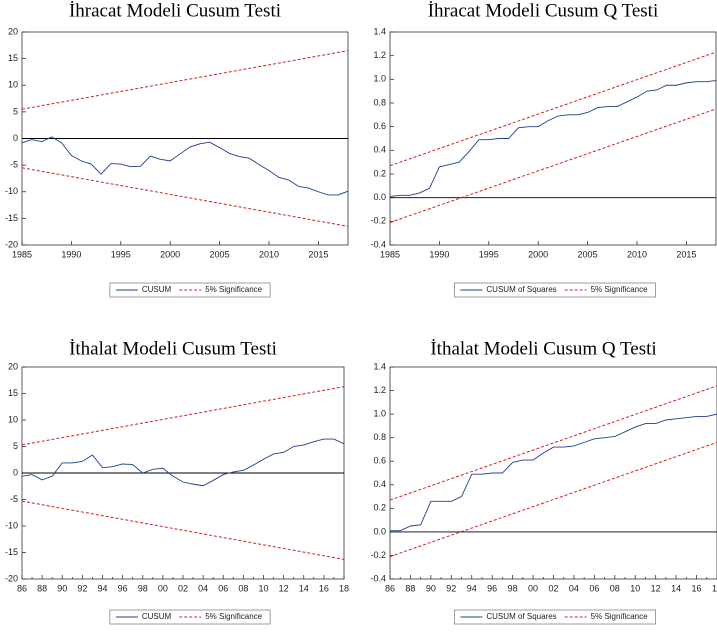 The image size is (717, 632). I want to click on chart-title: İthalat Modeli Cusum Testi, so click(173, 348).